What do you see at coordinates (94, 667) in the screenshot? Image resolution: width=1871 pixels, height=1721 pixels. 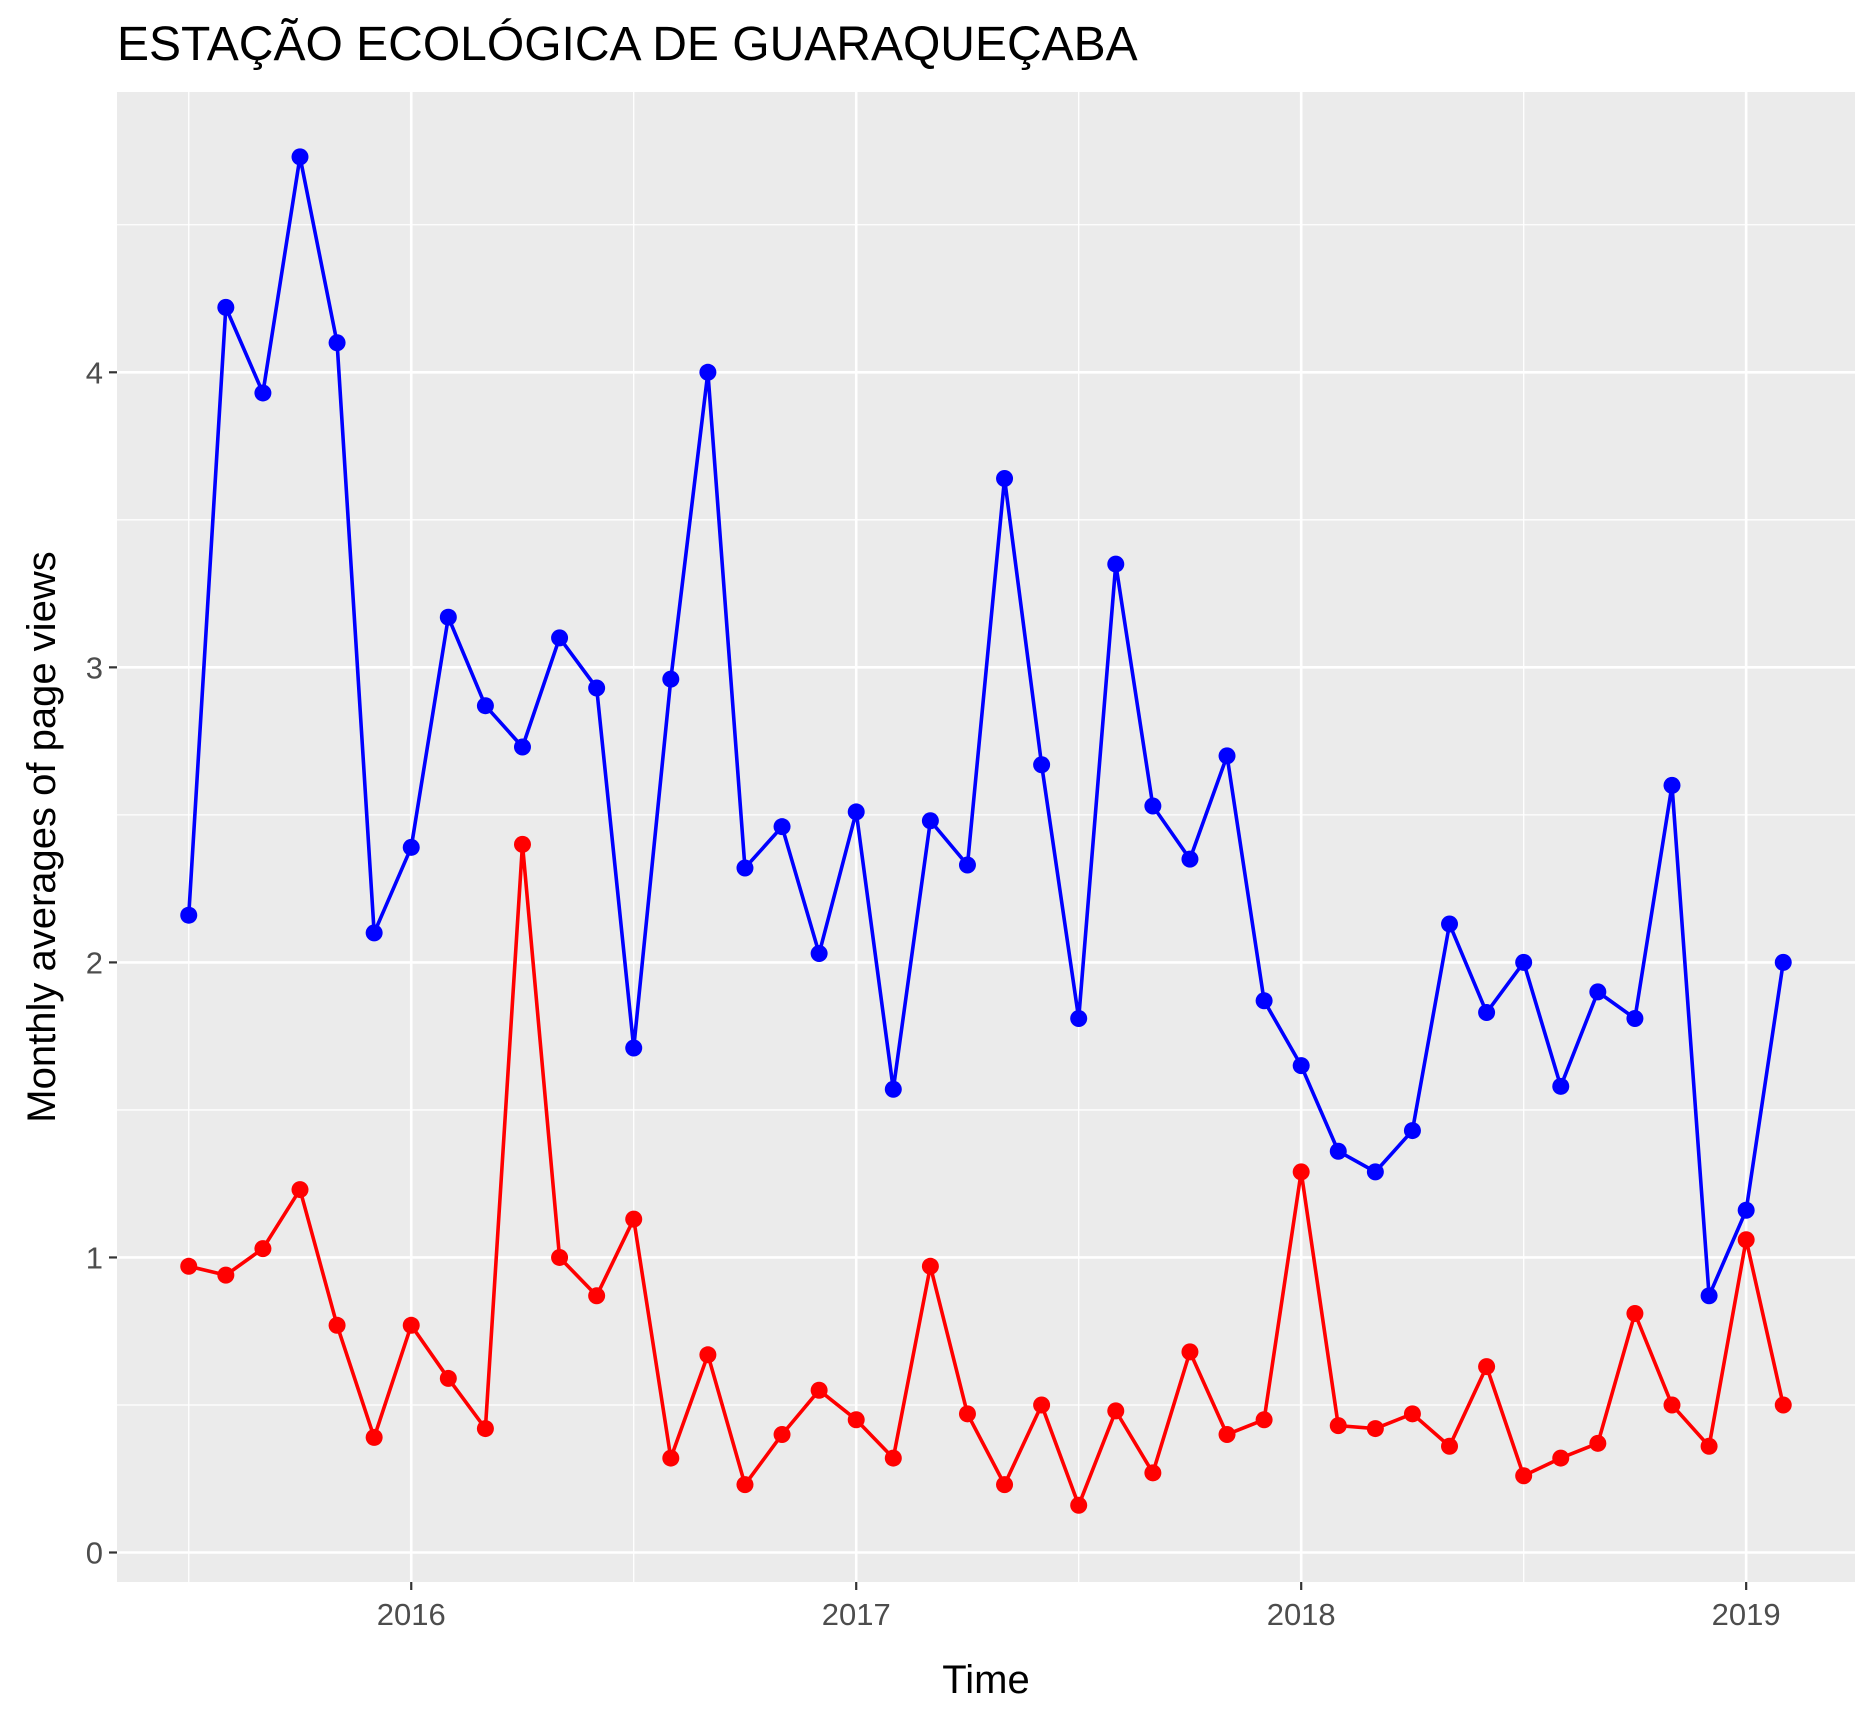 I see `y-tick-label: 3` at bounding box center [94, 667].